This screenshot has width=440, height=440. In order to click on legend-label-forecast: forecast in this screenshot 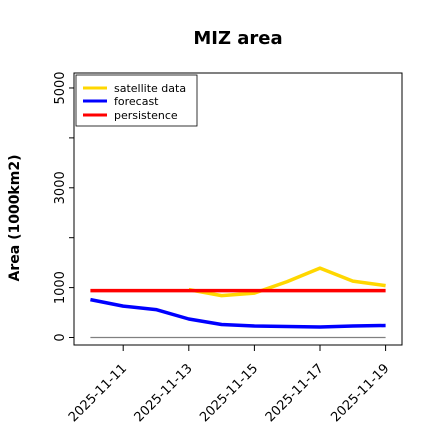, I will do `click(136, 101)`.